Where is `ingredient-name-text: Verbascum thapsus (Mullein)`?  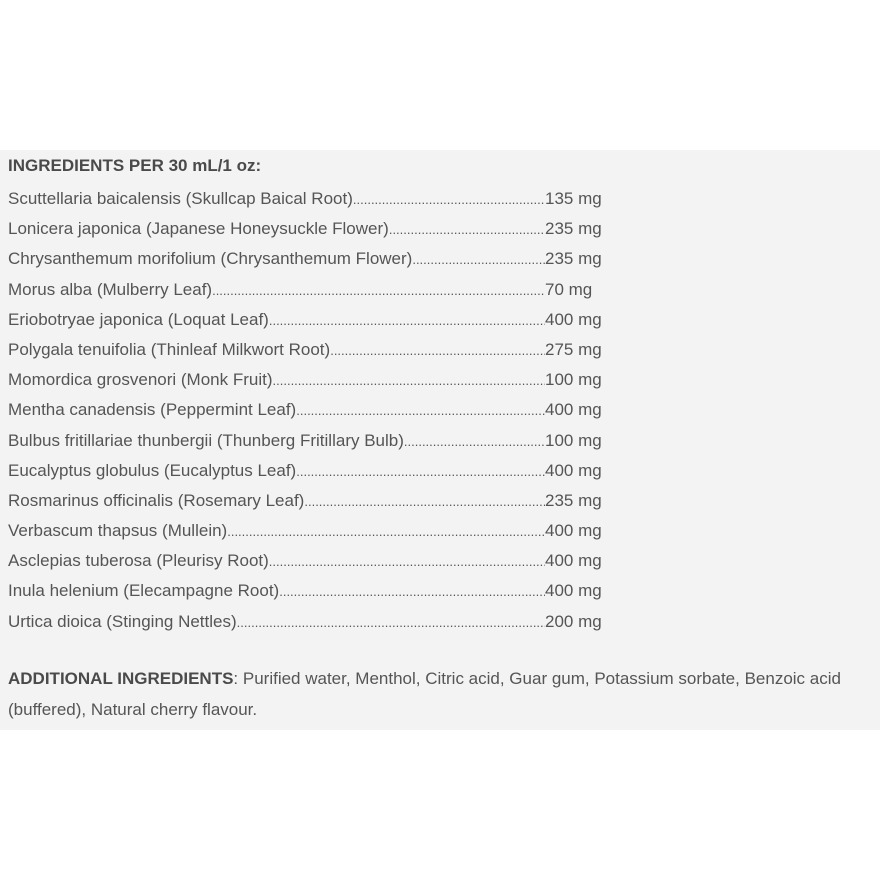 ingredient-name-text: Verbascum thapsus (Mullein) is located at coordinates (118, 531).